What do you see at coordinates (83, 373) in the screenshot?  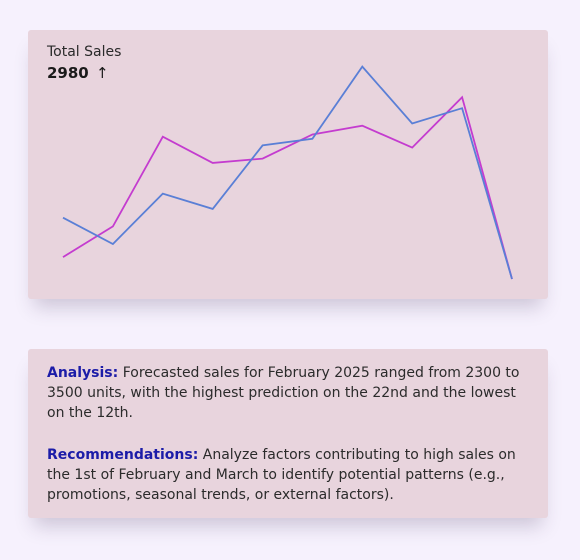 I see `analysis-heading: Analysis:` at bounding box center [83, 373].